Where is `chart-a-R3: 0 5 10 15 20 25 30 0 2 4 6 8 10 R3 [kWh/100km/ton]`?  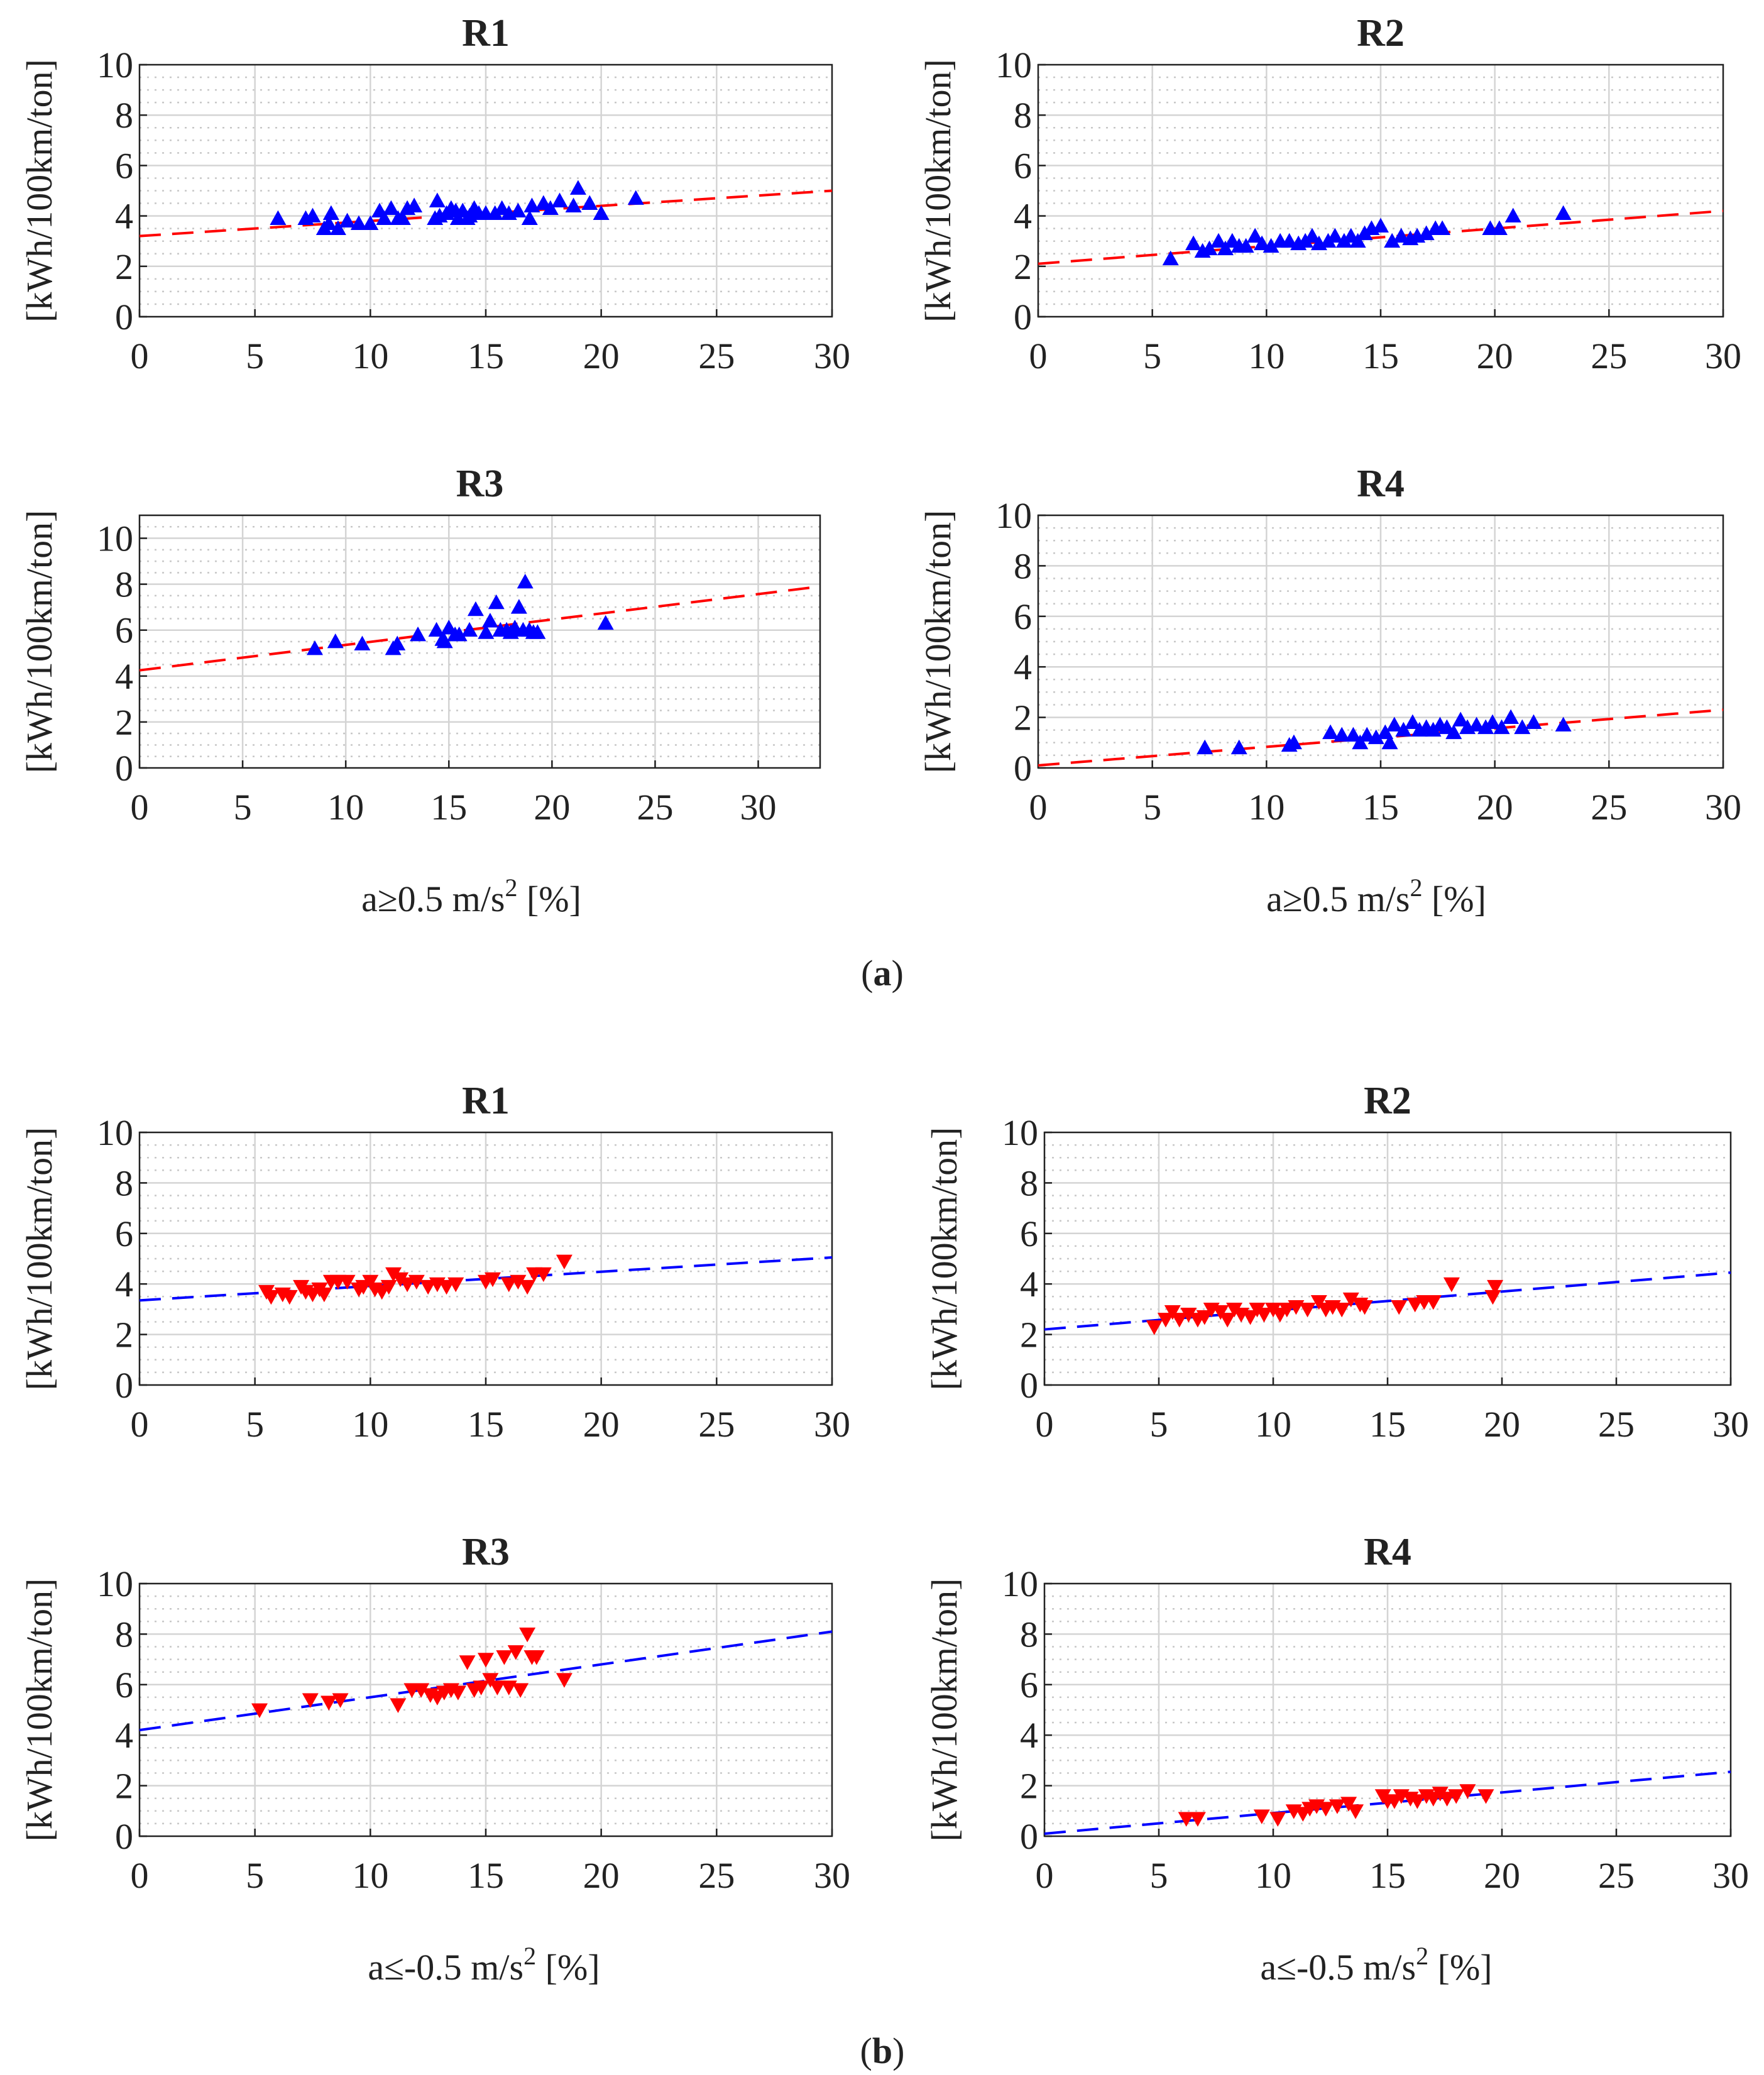
chart-a-R3: 0 5 10 15 20 25 30 0 2 4 6 8 10 R3 [kWh/100km/ton] is located at coordinates (420, 645).